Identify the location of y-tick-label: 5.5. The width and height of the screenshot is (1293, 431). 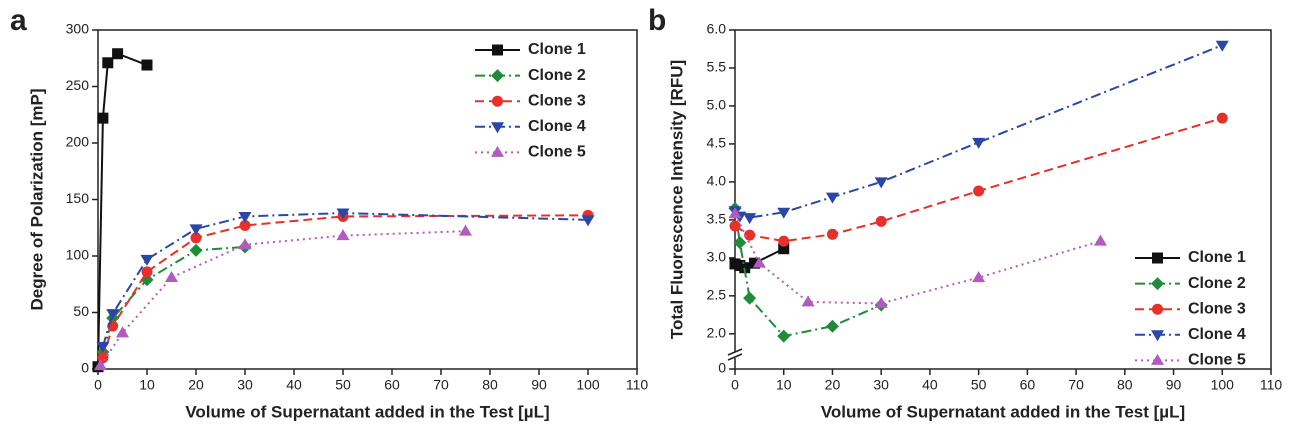
(717, 67).